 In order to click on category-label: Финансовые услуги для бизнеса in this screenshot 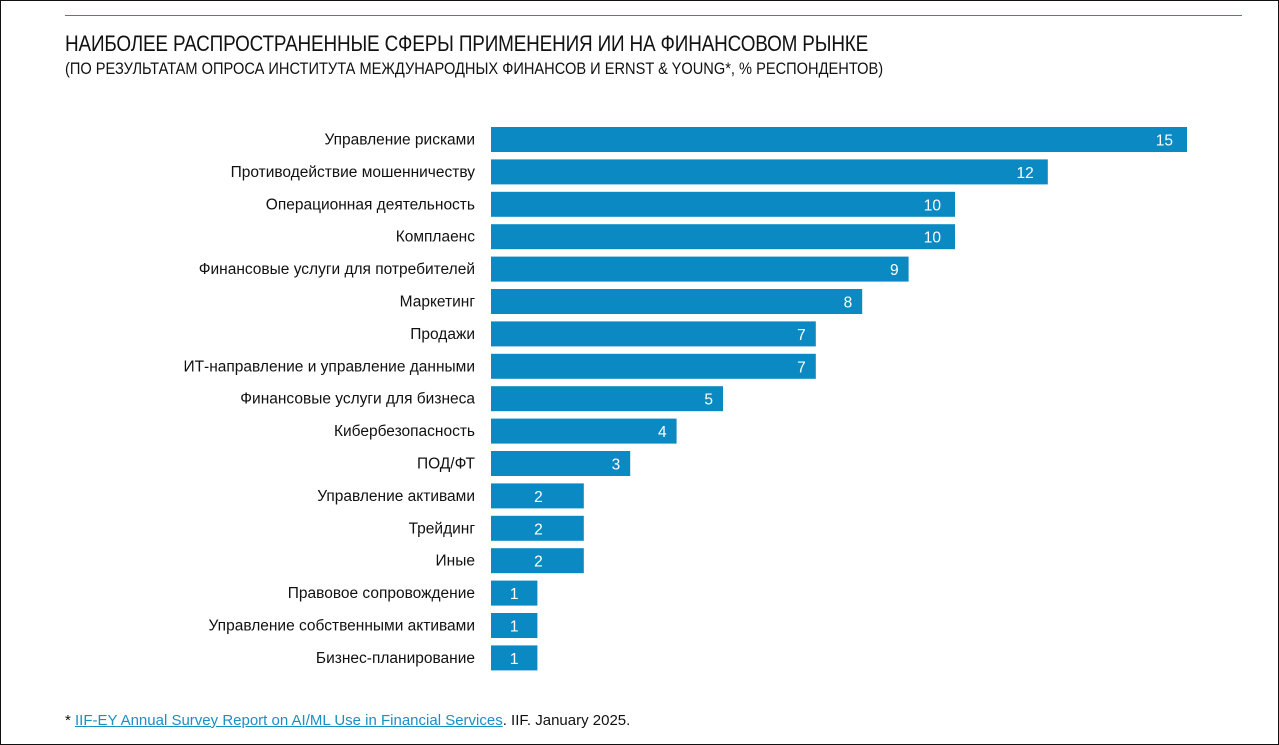, I will do `click(357, 399)`.